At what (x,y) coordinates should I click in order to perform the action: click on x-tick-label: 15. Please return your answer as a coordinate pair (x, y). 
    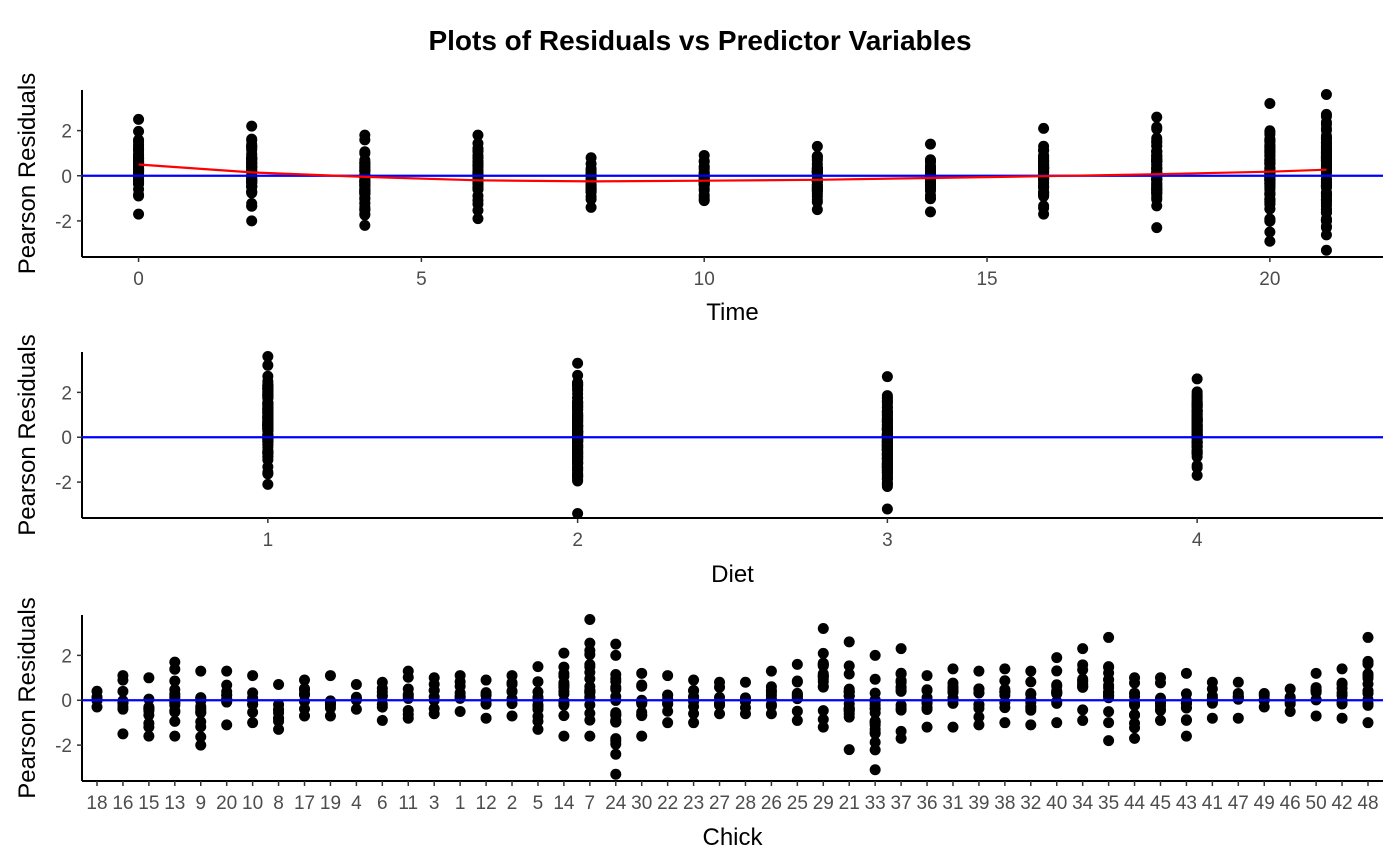
    Looking at the image, I should click on (148, 803).